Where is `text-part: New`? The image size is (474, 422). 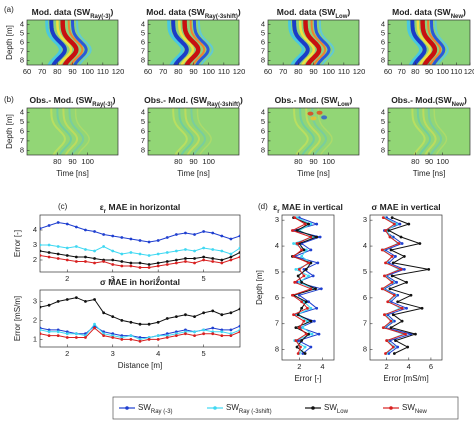 text-part: New is located at coordinates (457, 17).